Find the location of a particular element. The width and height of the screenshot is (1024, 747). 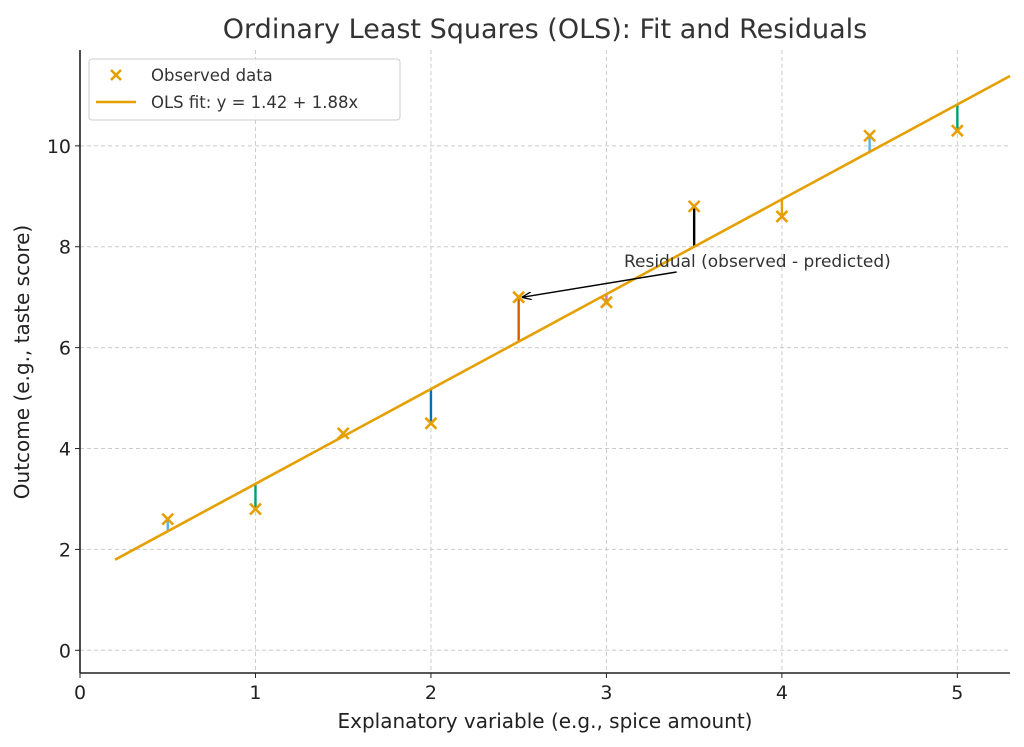

legend: Observed data OLS fit: y = 1.42 + 1.88x is located at coordinates (244, 89).